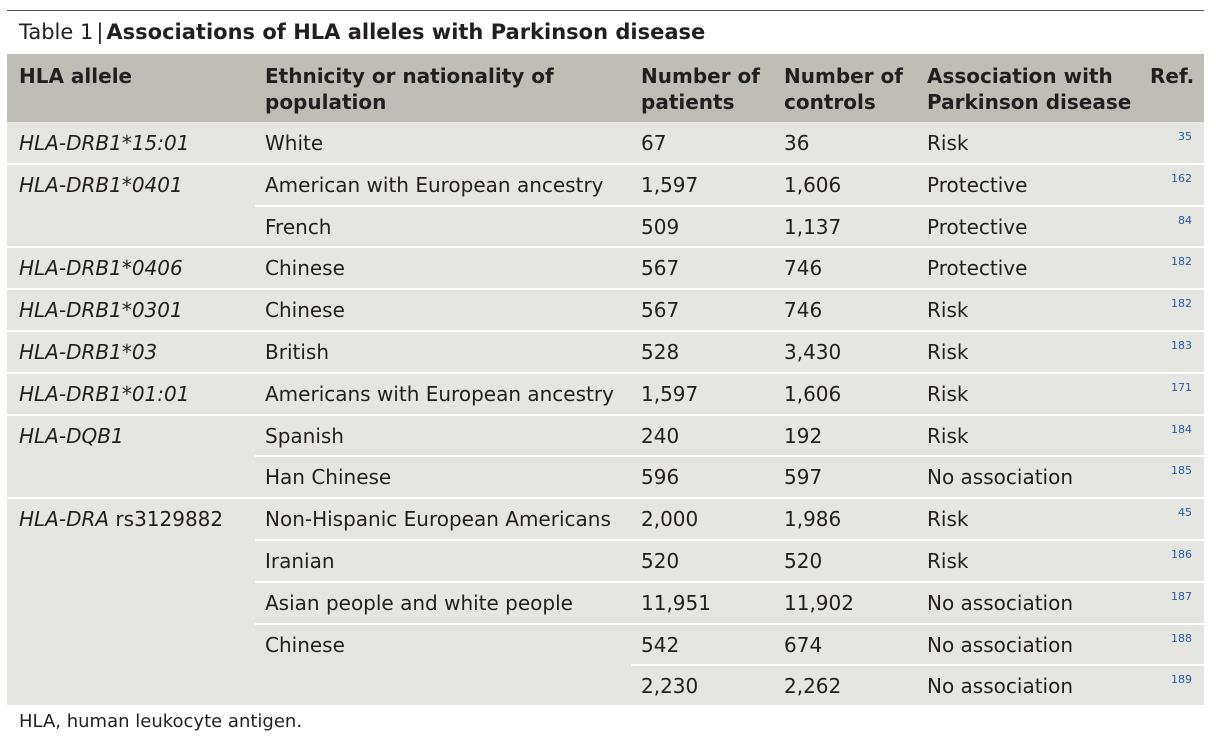  What do you see at coordinates (819, 602) in the screenshot?
I see `cell-controls: 11,902` at bounding box center [819, 602].